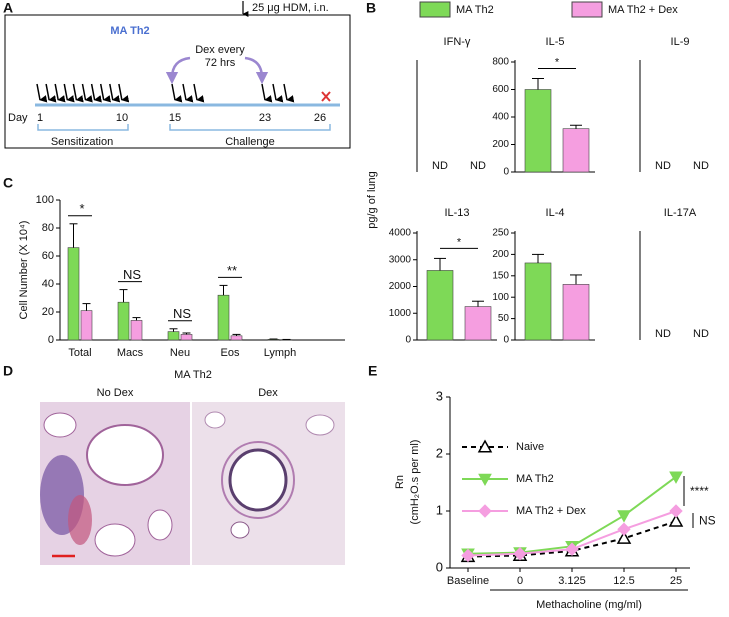  I want to click on dose-arrows, so click(165, 93).